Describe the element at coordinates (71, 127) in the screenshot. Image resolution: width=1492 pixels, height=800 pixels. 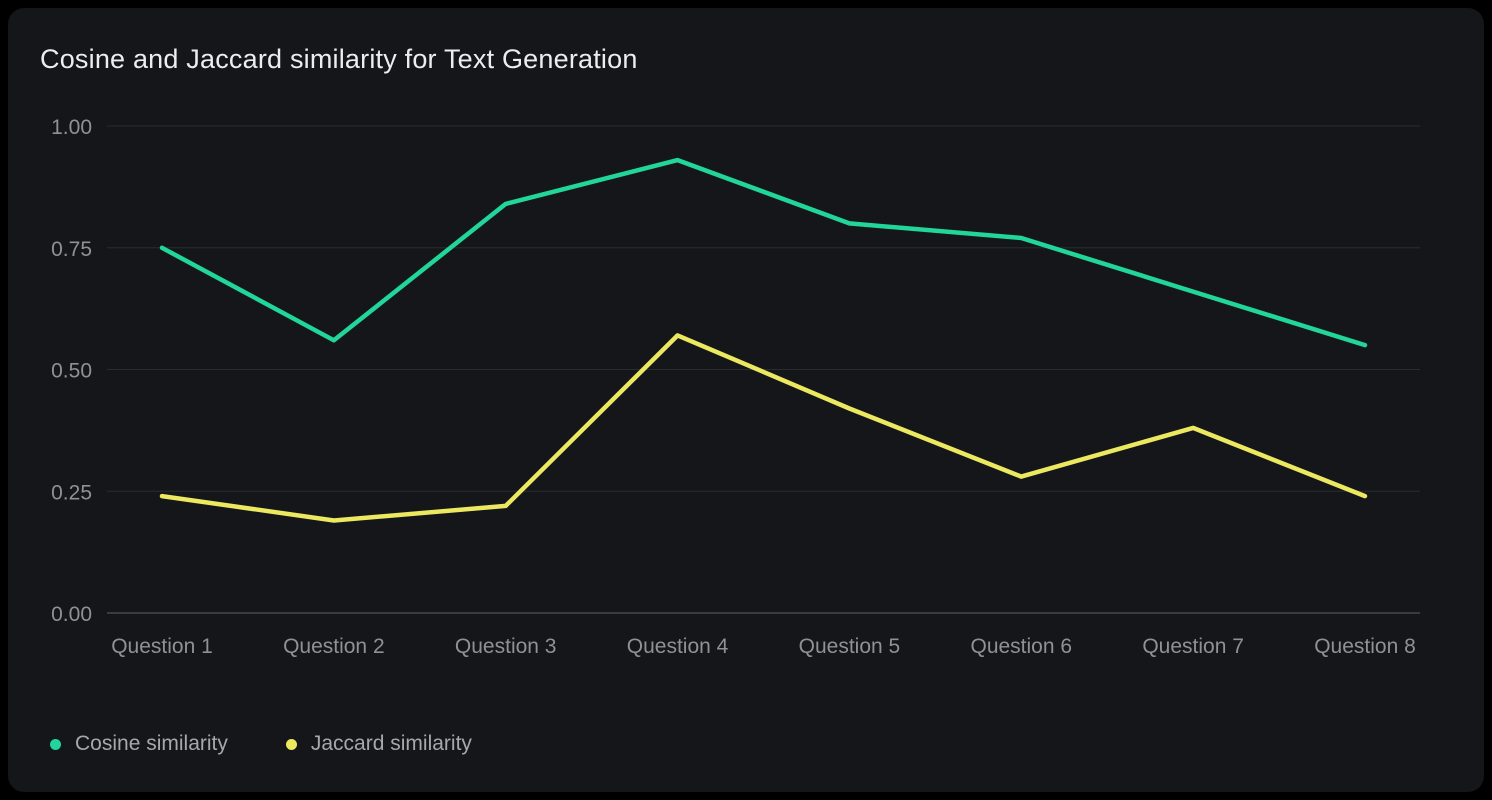
I see `y-tick-label: 1.00` at that location.